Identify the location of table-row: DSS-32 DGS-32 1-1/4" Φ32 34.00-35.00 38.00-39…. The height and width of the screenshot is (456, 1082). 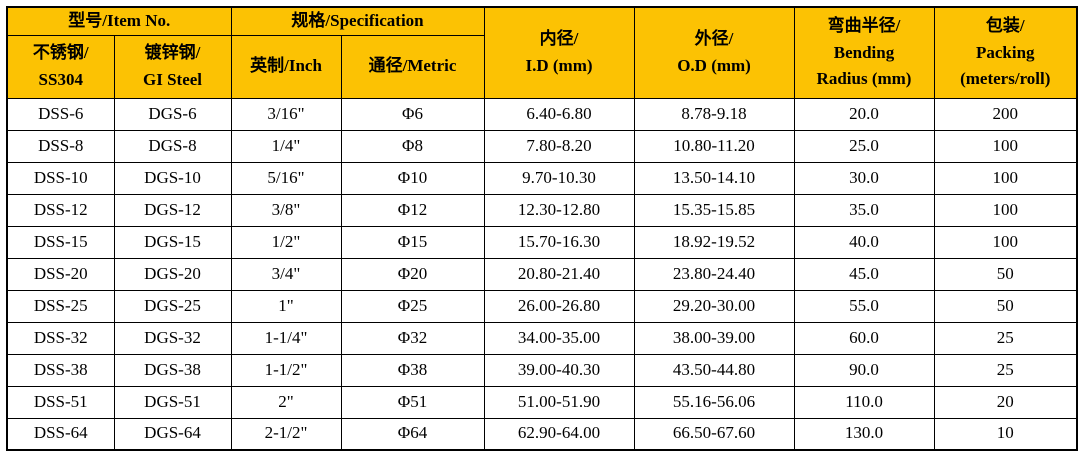
(542, 338).